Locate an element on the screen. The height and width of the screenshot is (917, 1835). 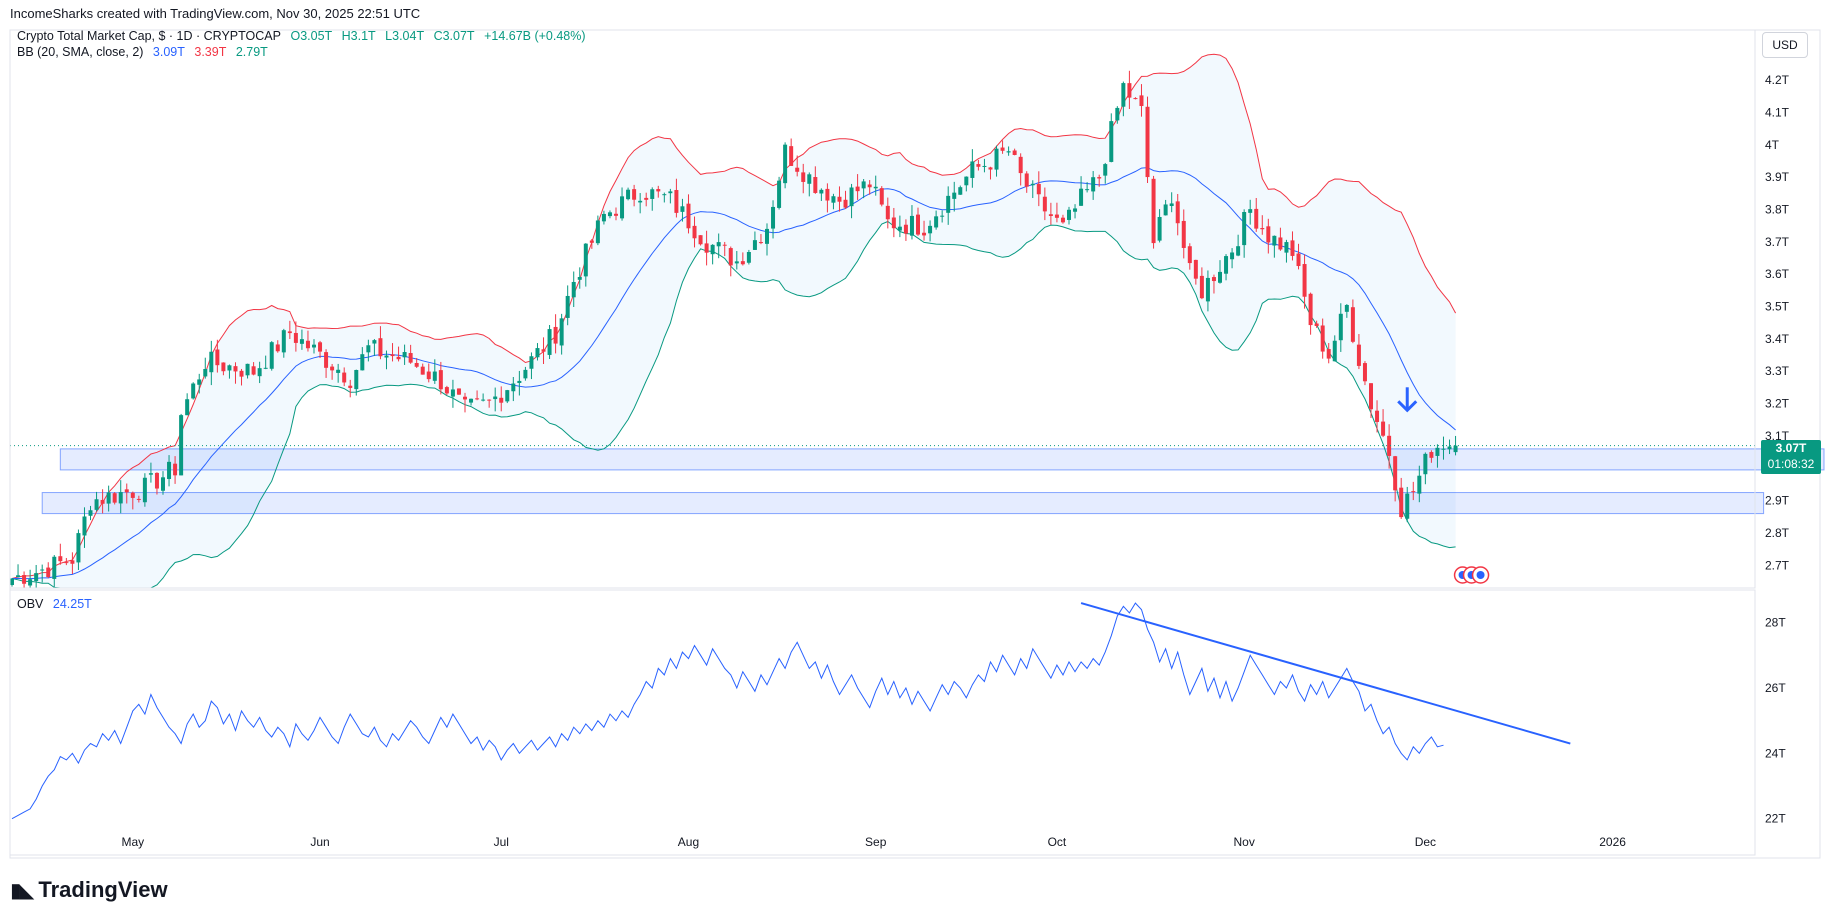
currency-button: USD is located at coordinates (1785, 45).